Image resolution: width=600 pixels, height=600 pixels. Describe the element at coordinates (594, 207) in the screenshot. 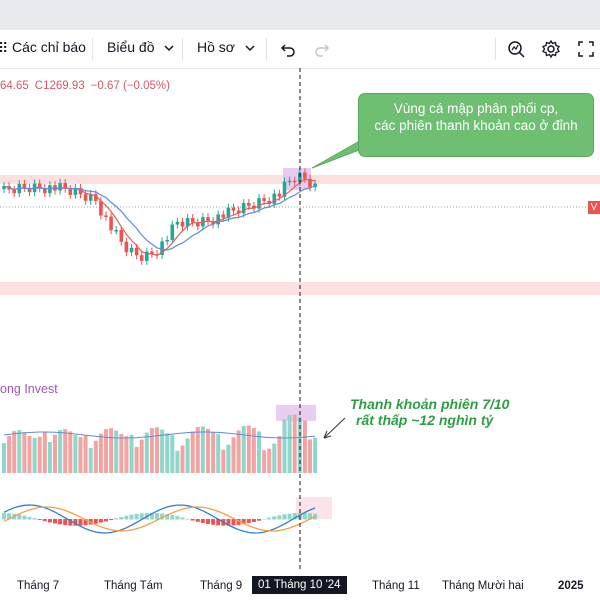

I see `price-scale-tag: V` at that location.